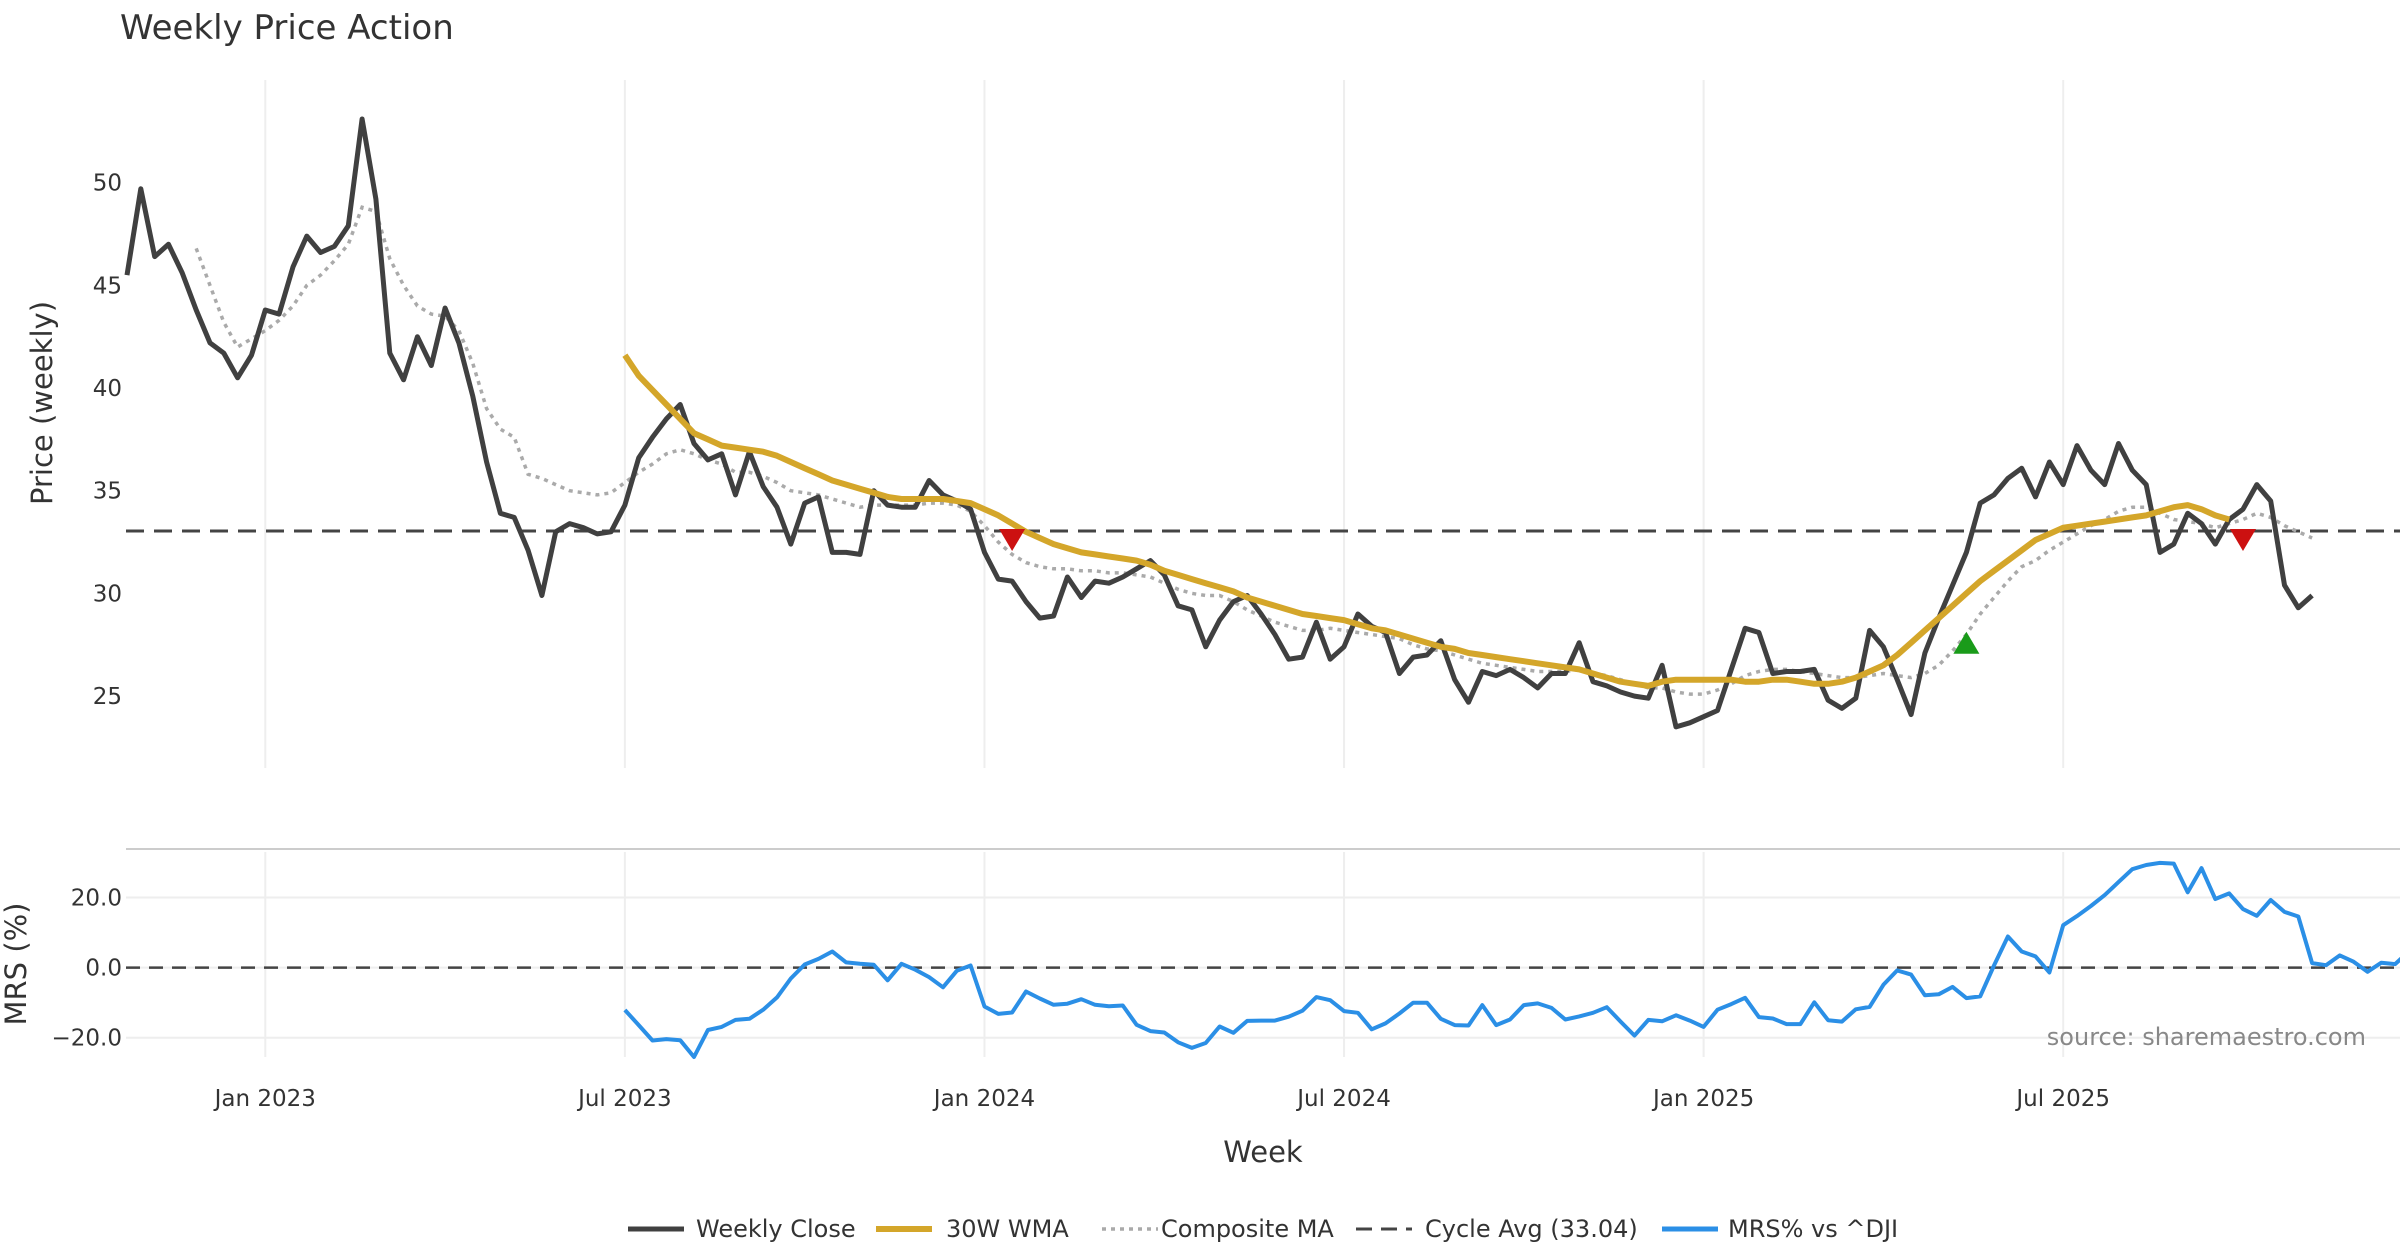 The width and height of the screenshot is (2400, 1260). I want to click on signal-markers, so click(1627, 591).